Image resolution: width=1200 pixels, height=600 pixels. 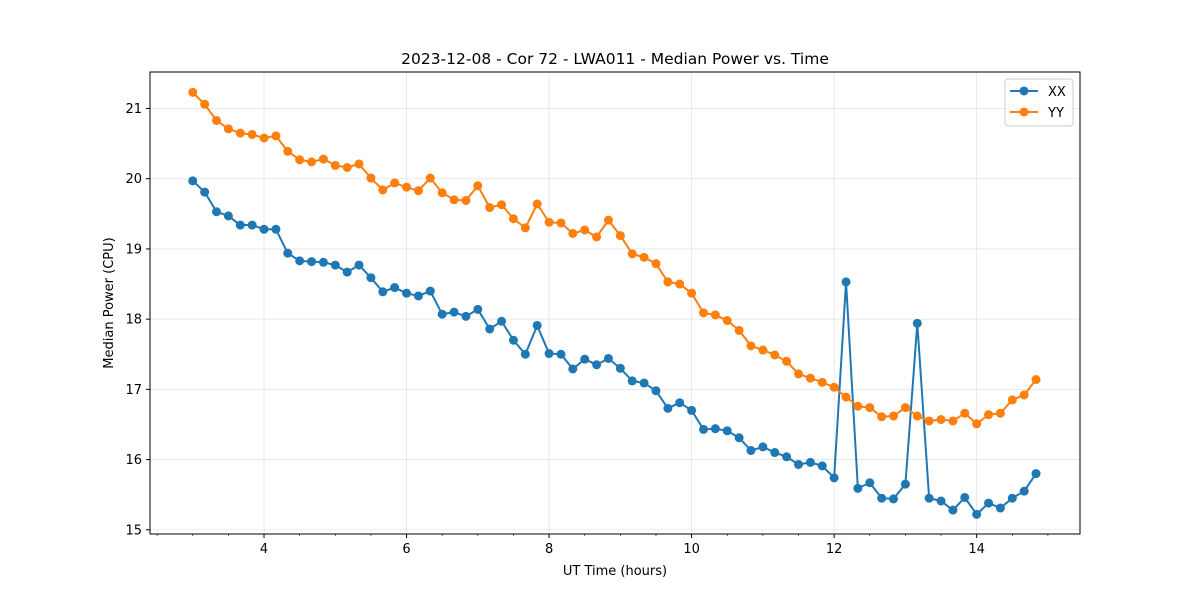 What do you see at coordinates (834, 549) in the screenshot?
I see `x-tick-label: 12` at bounding box center [834, 549].